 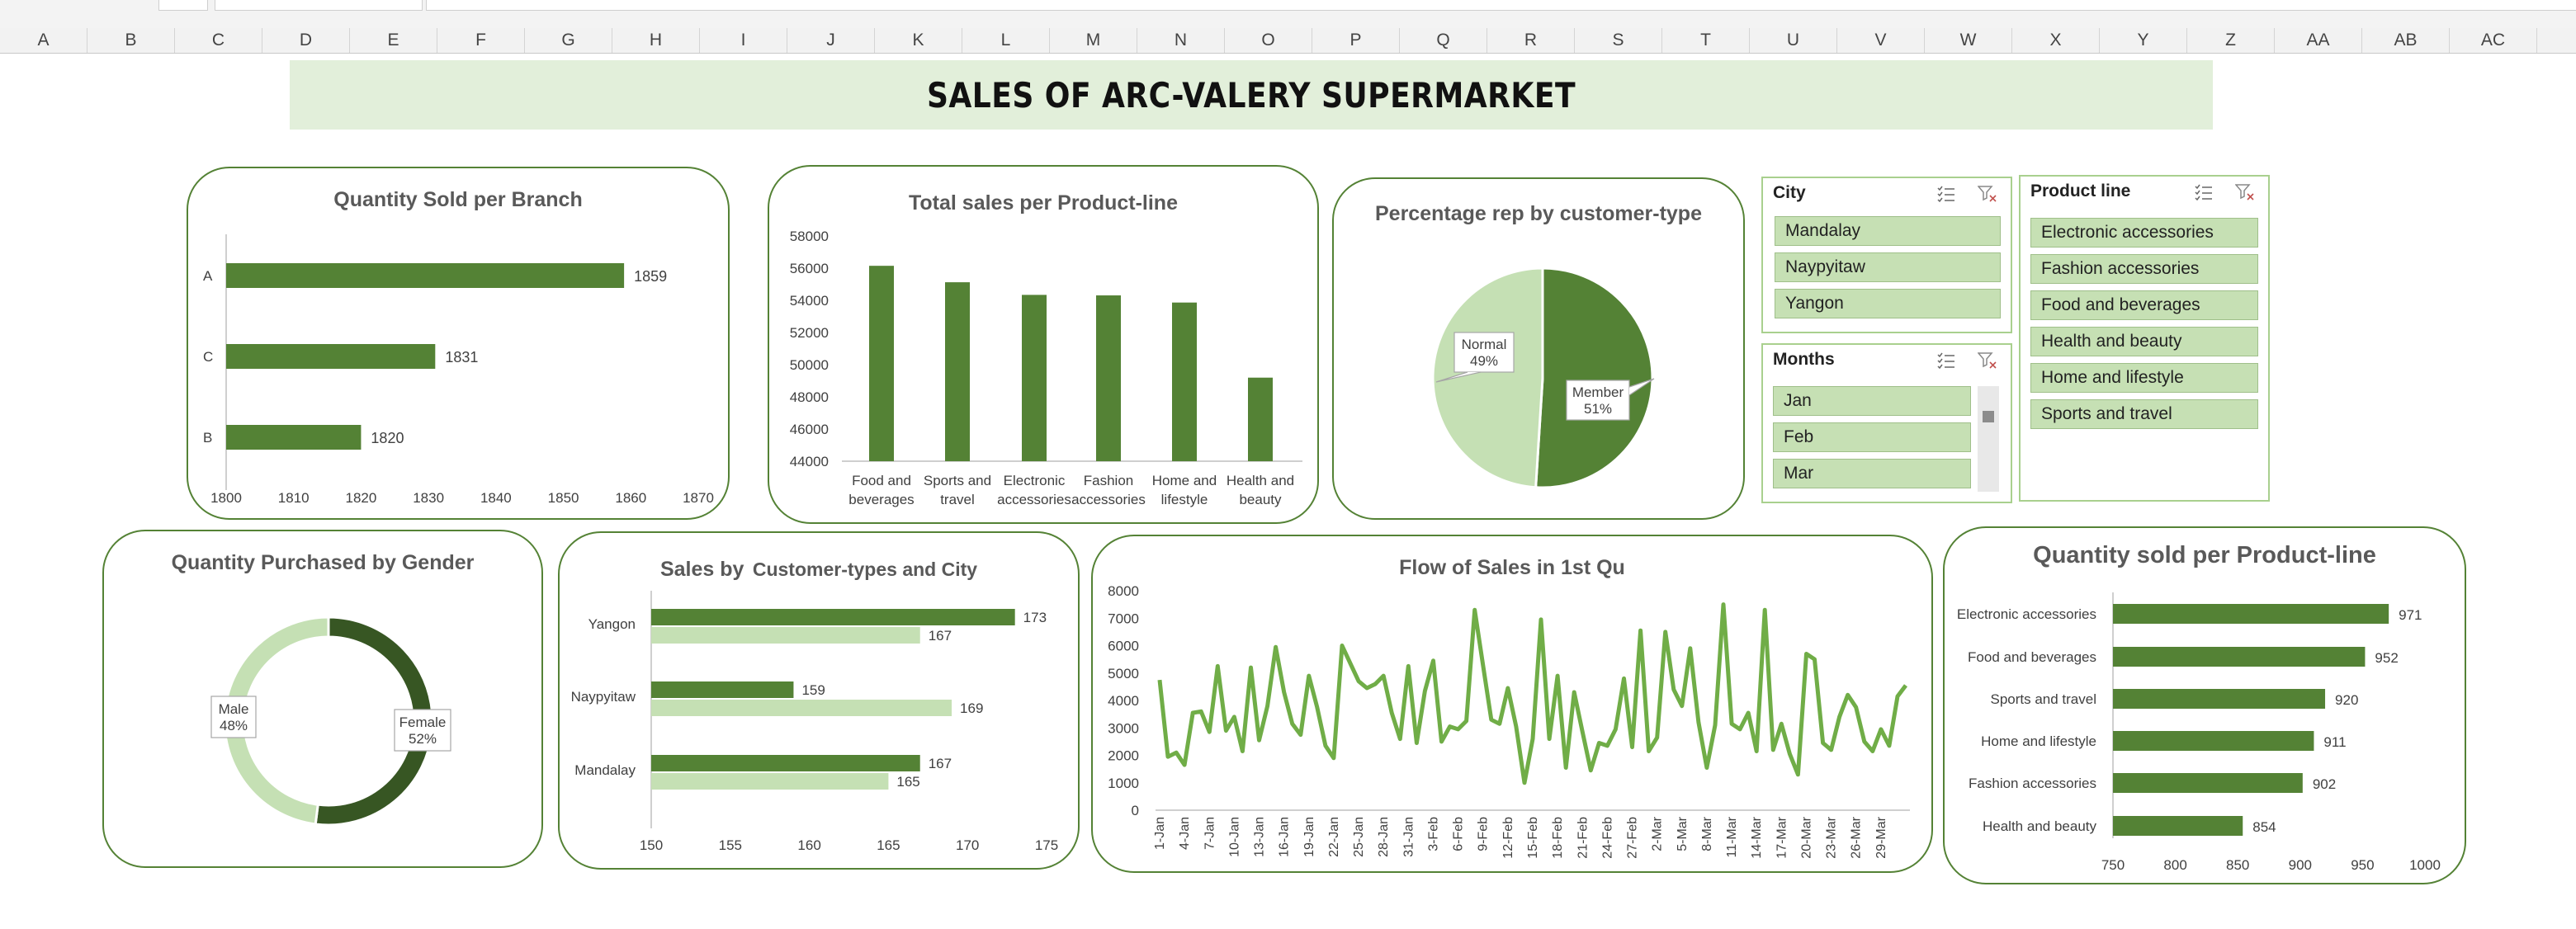 What do you see at coordinates (809, 237) in the screenshot?
I see `tick-label: 58000` at bounding box center [809, 237].